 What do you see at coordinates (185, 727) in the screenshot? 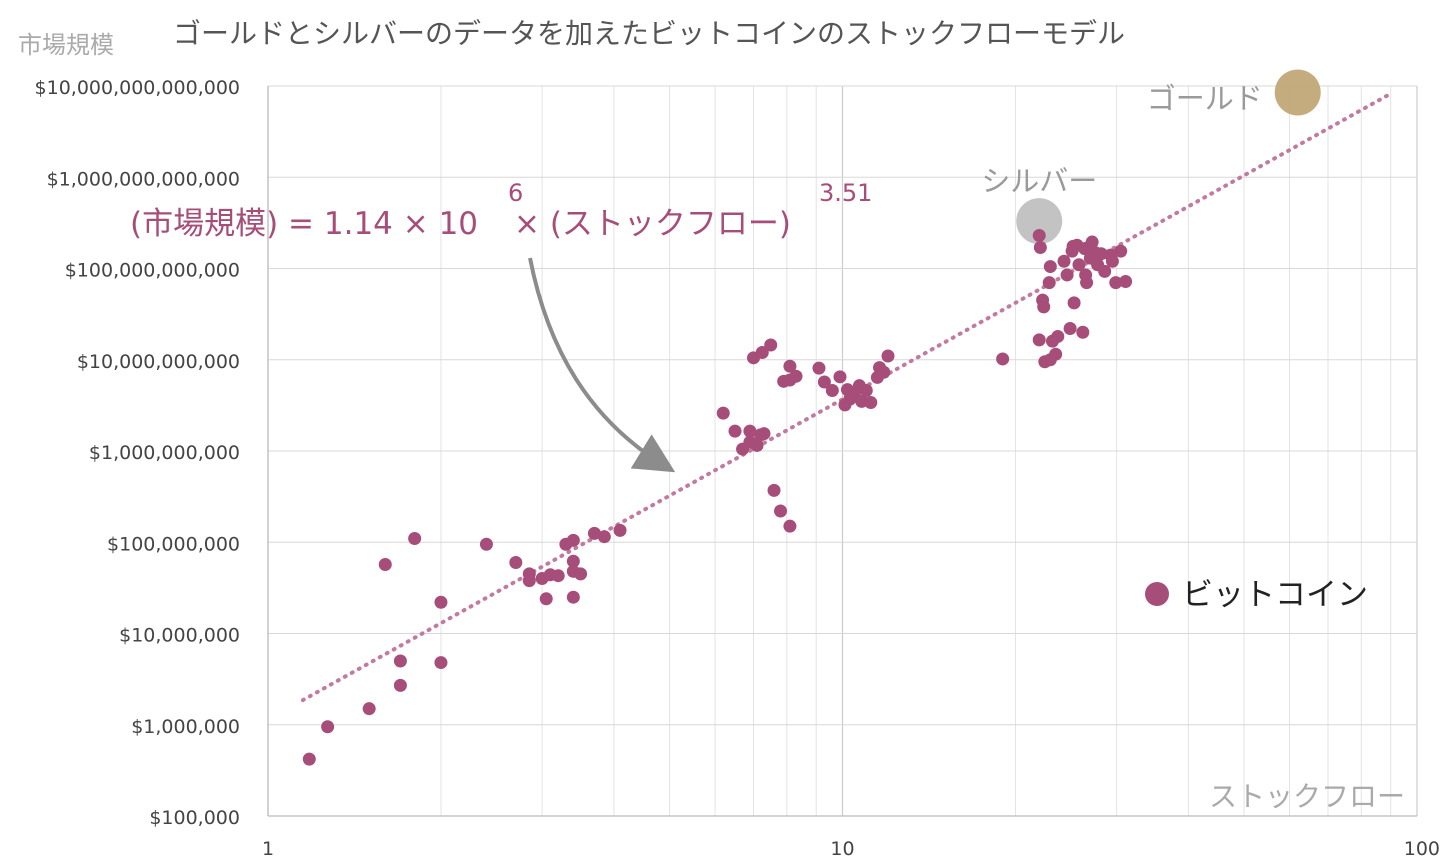
I see `y-tick-label: $1,000,000` at bounding box center [185, 727].